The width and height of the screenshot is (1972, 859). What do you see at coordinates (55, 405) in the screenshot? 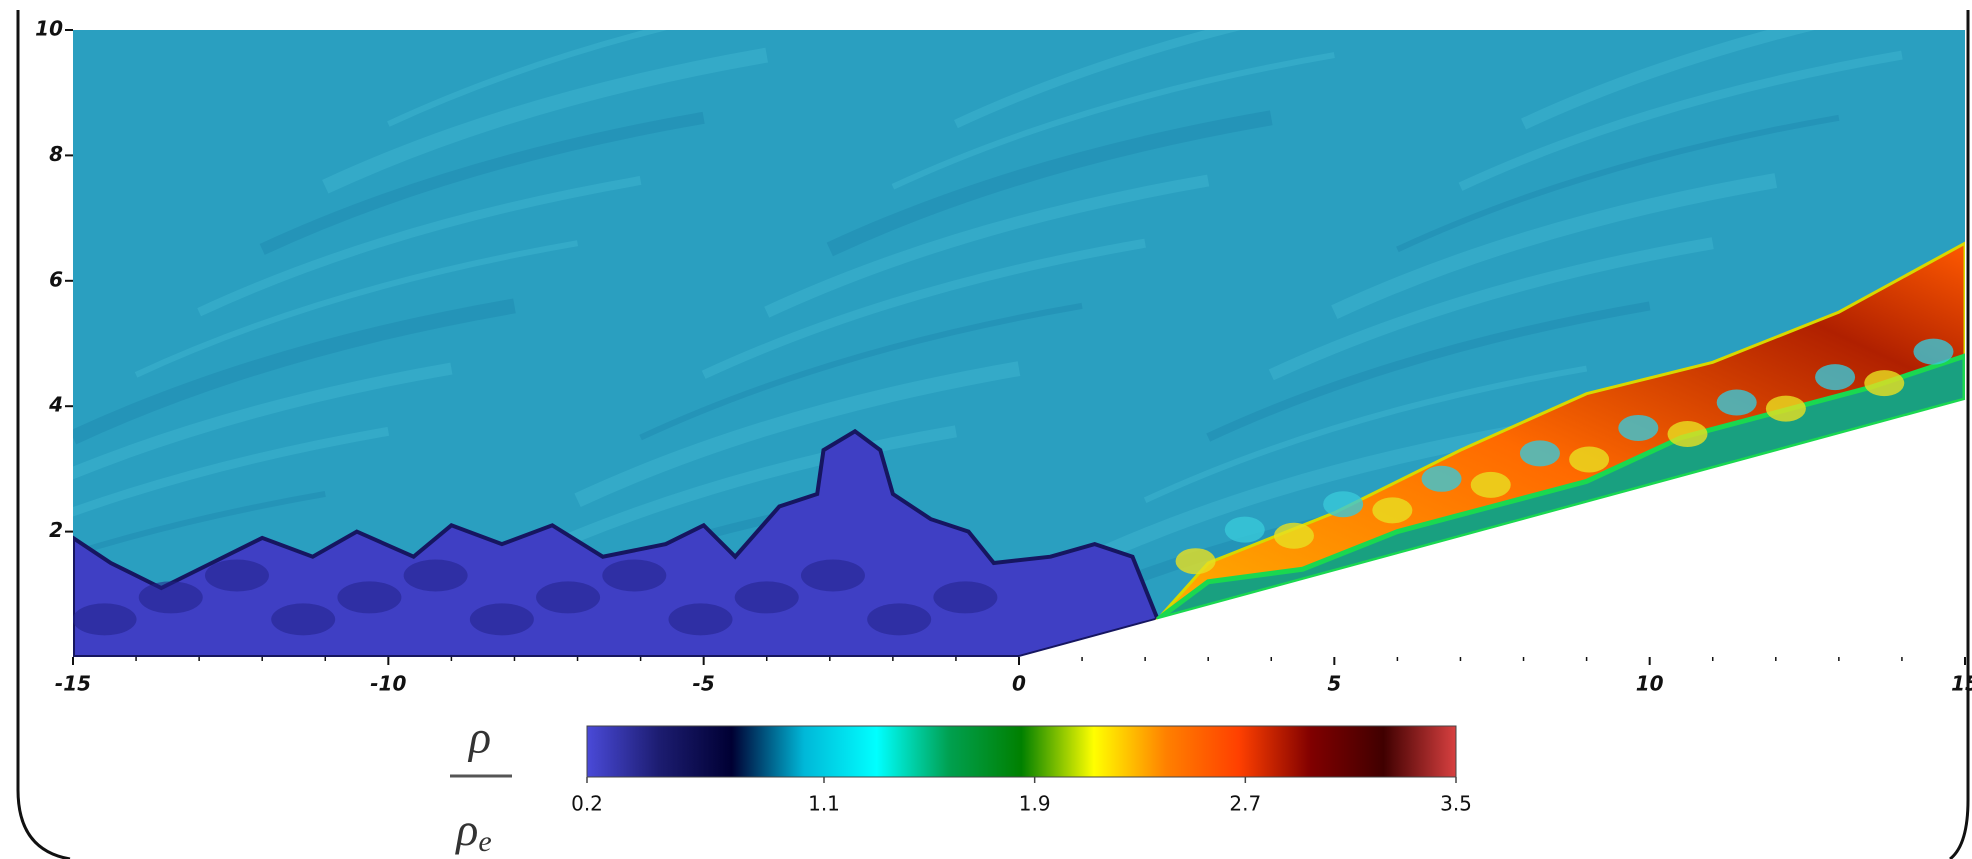
I see `y-tick-label: 4` at bounding box center [55, 405].